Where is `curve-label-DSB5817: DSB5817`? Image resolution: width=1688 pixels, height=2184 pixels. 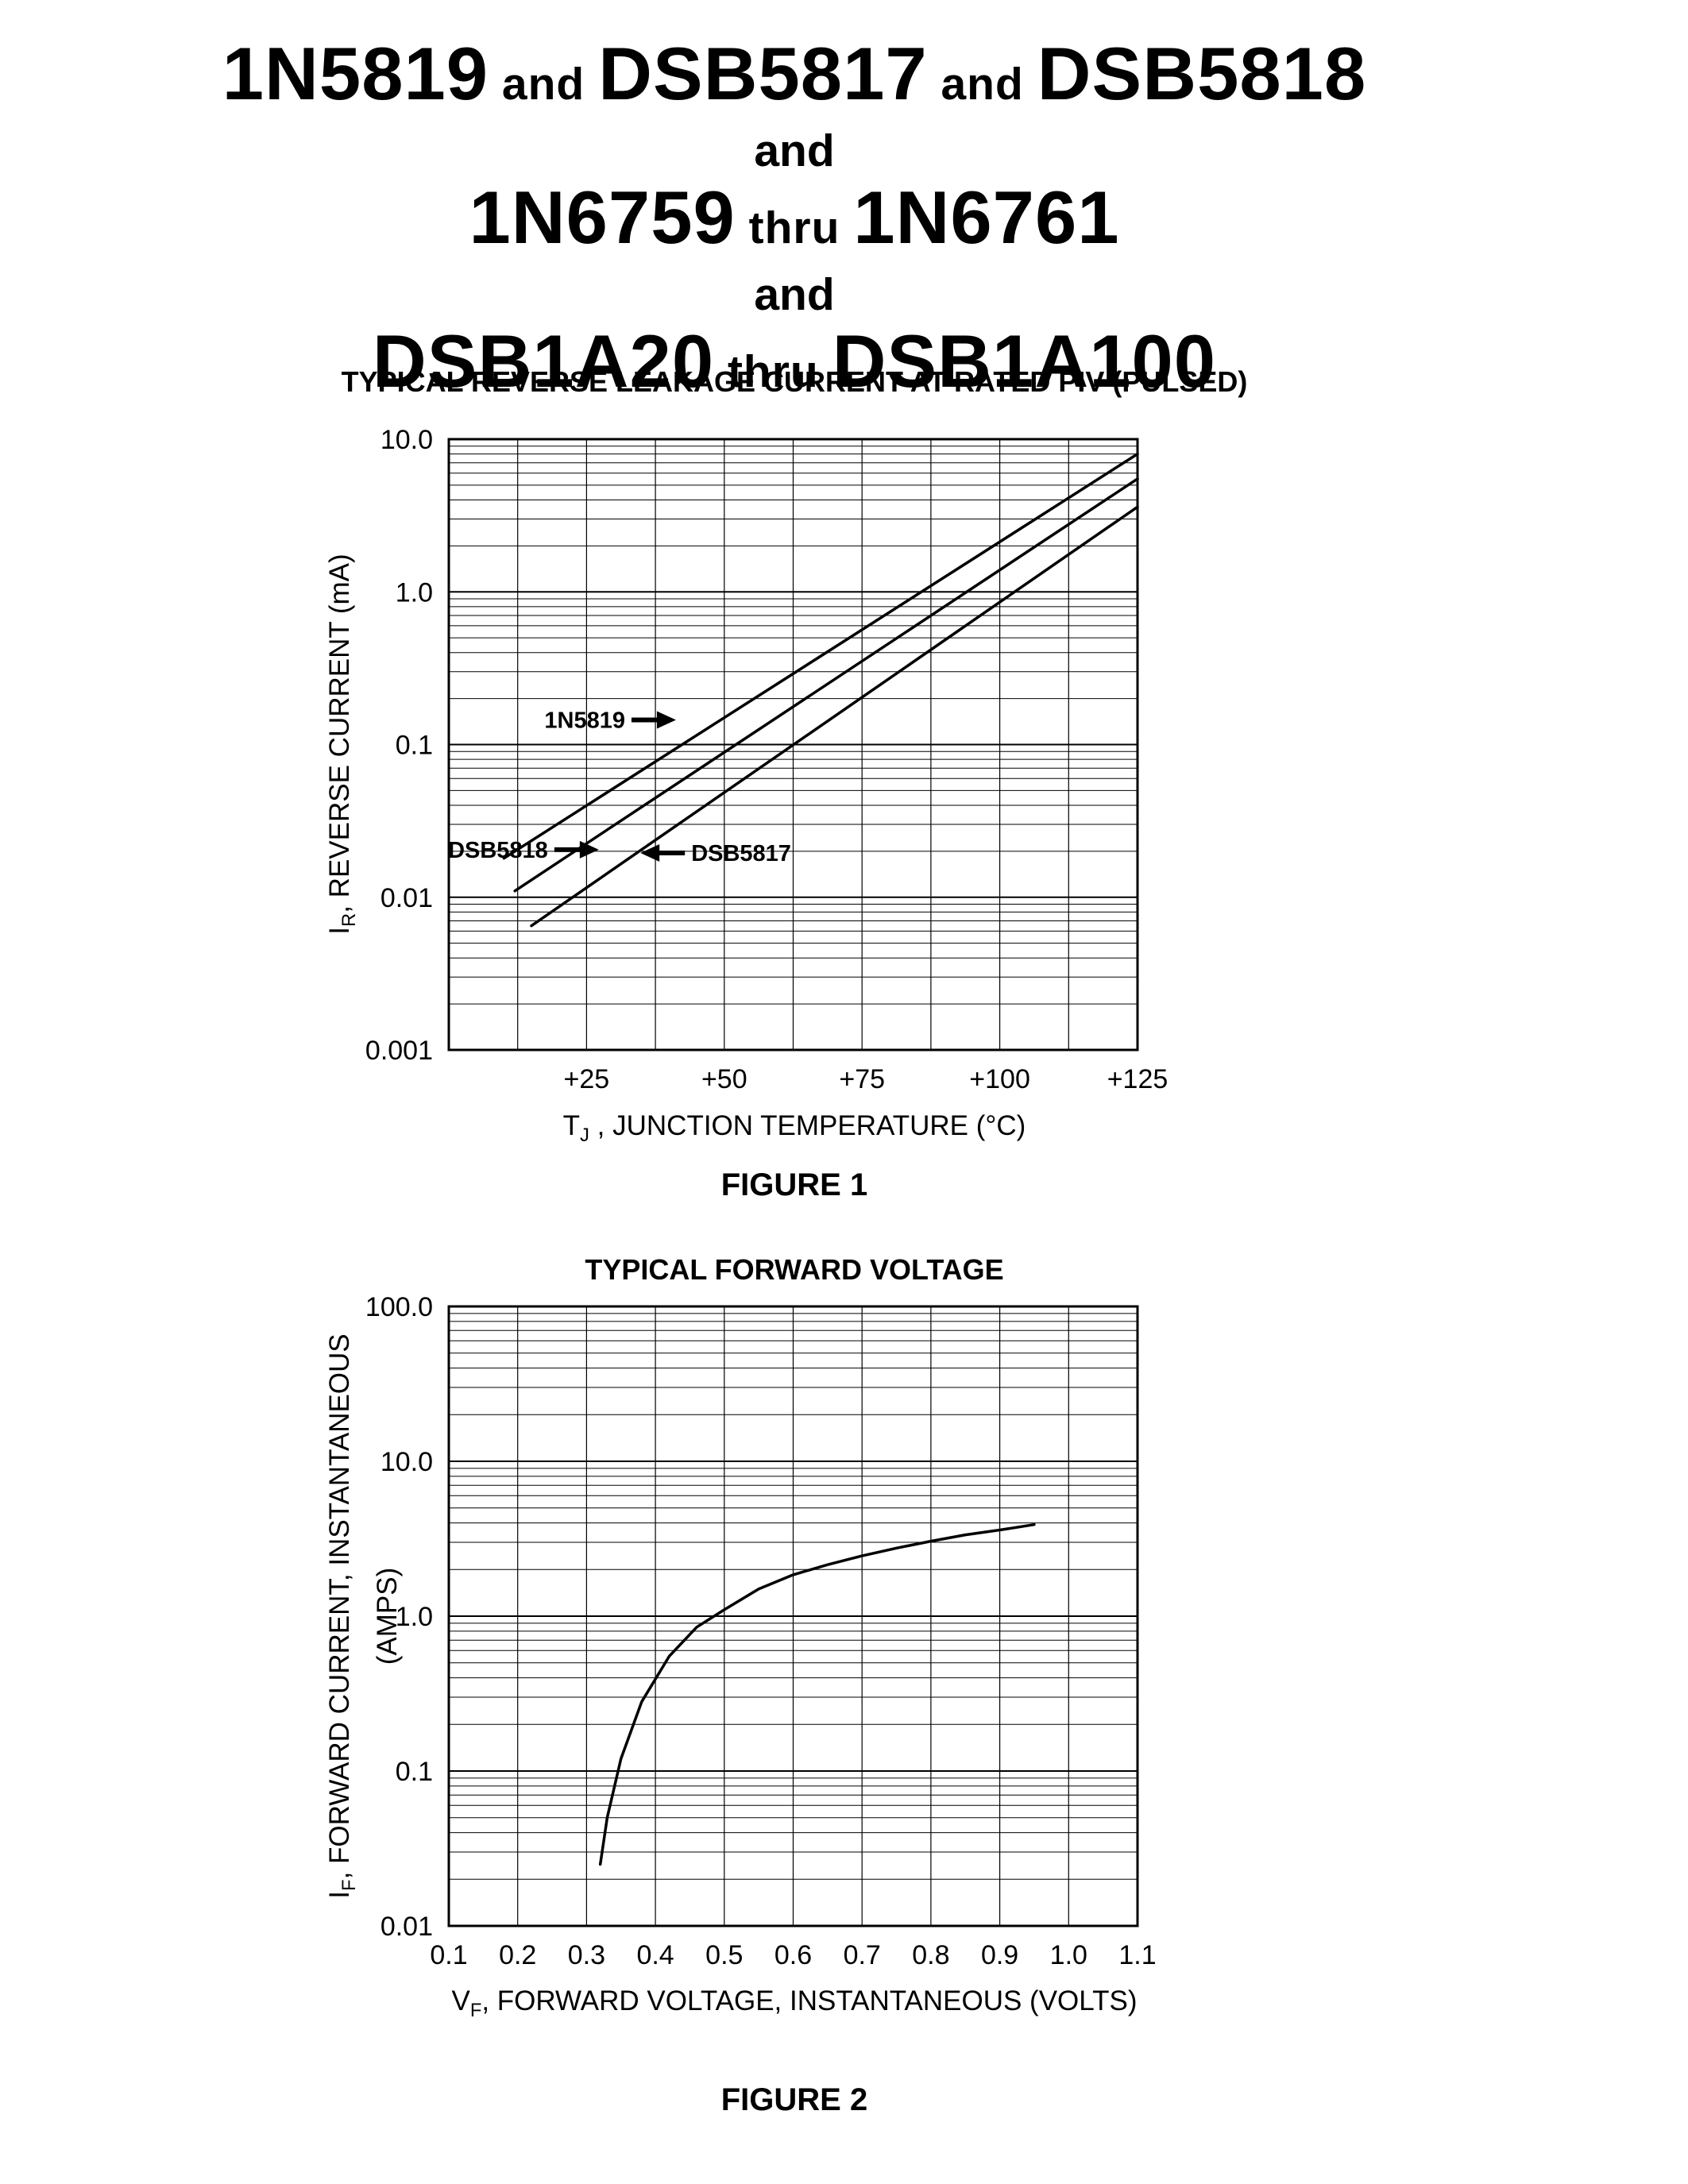 curve-label-DSB5817: DSB5817 is located at coordinates (741, 853).